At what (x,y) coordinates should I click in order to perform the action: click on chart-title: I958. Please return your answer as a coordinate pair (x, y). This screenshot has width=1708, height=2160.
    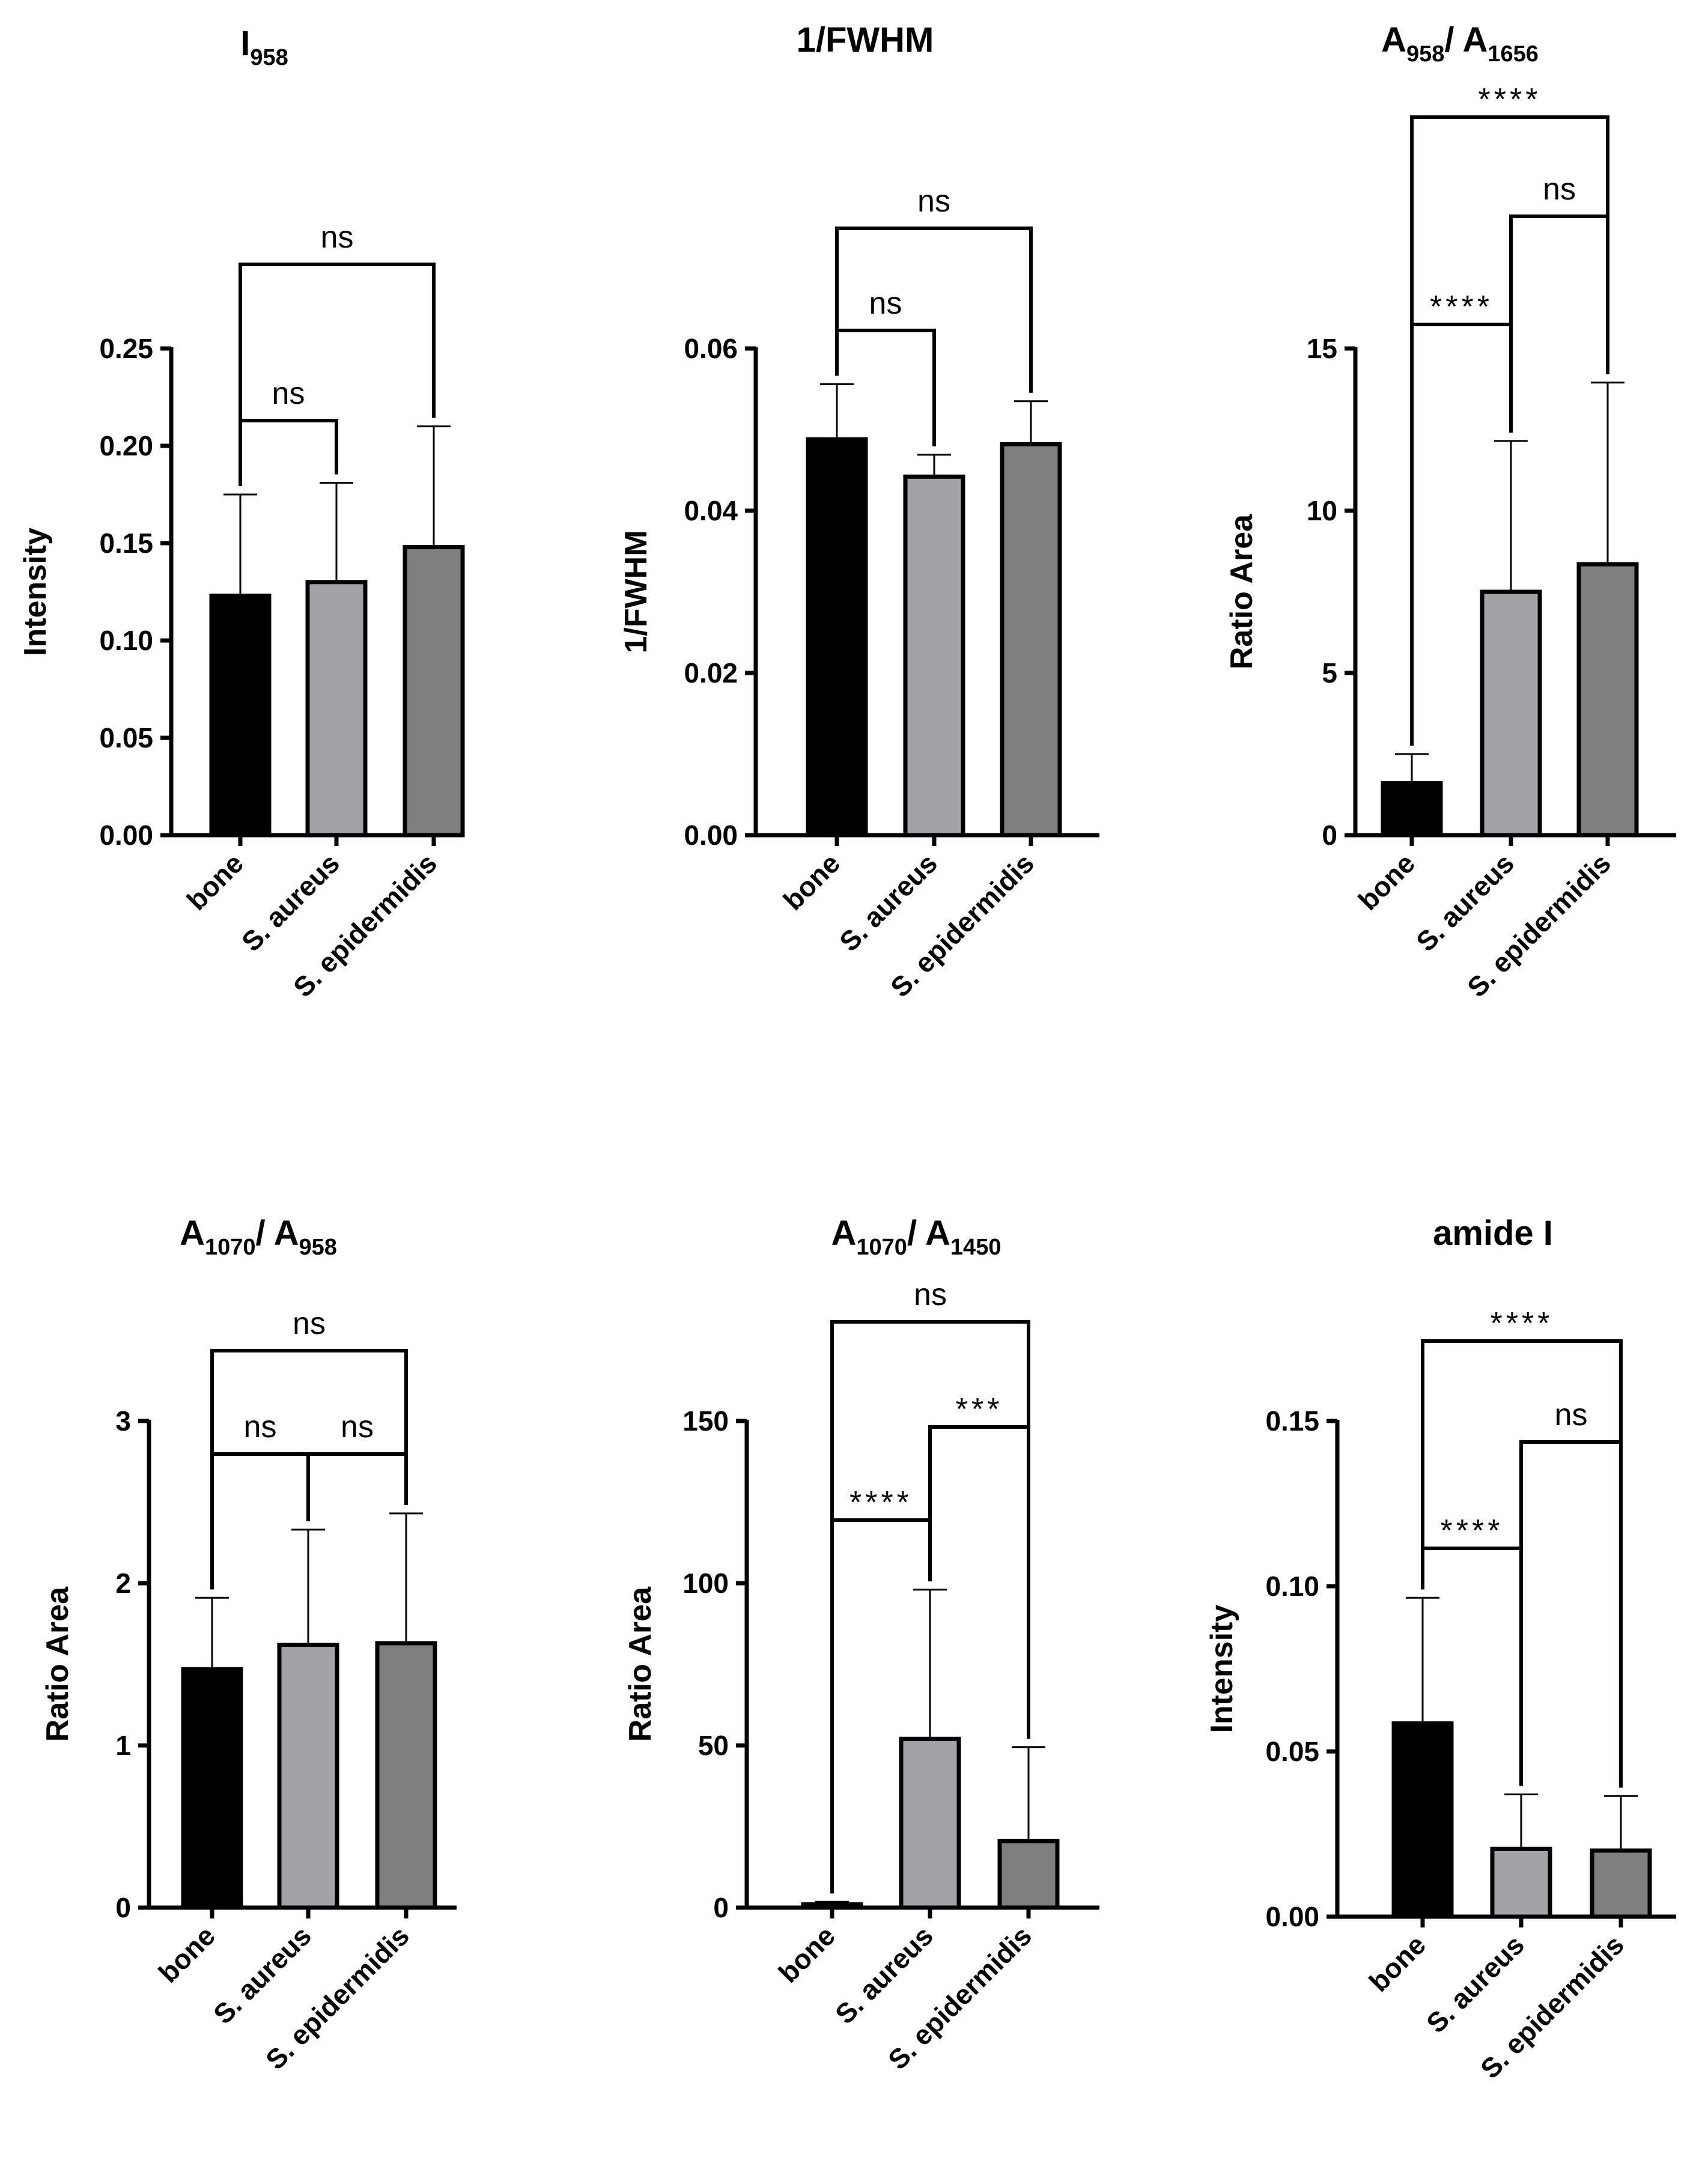
    Looking at the image, I should click on (264, 47).